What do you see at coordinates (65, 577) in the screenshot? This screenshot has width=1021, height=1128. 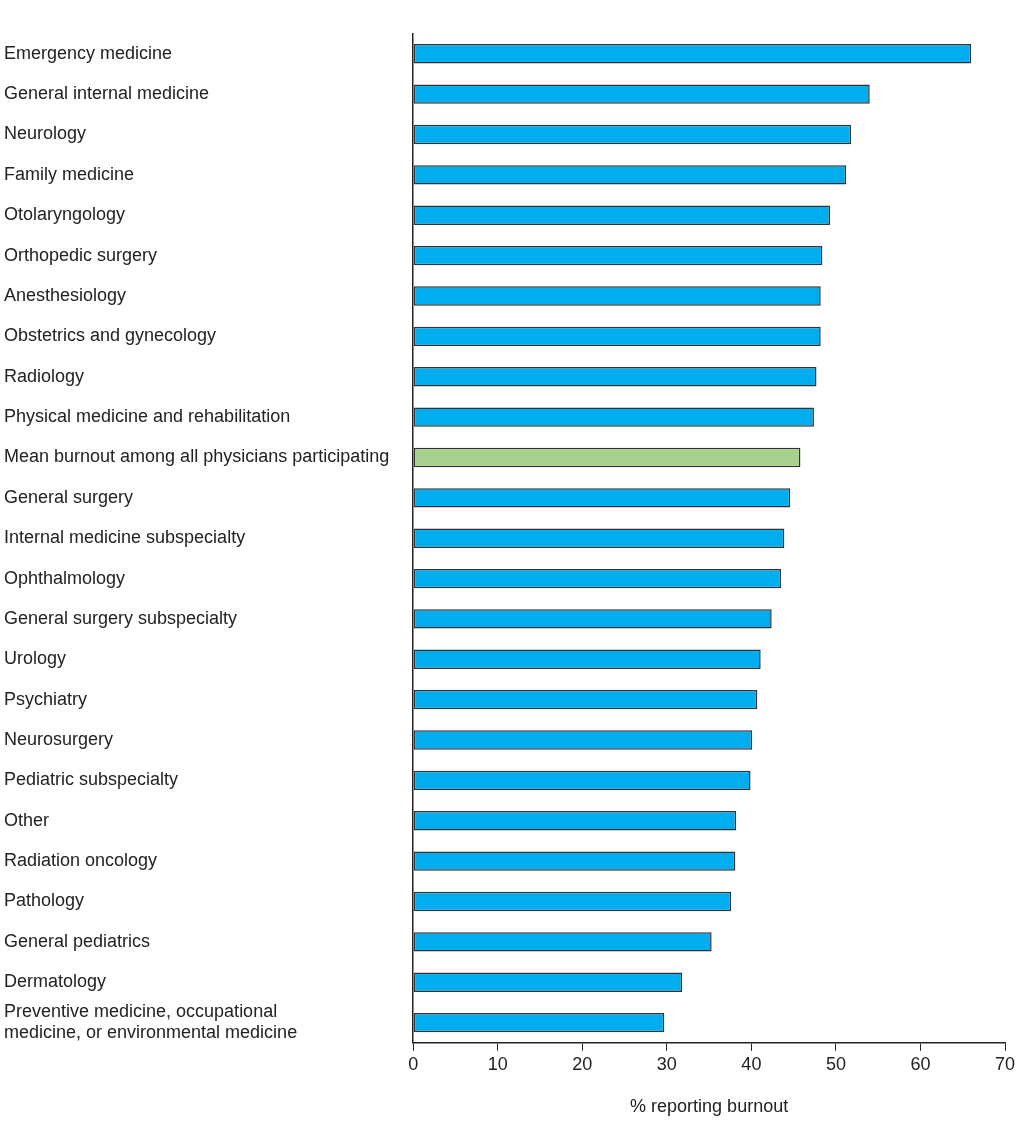 I see `y-tick-label: Ophthalmology` at bounding box center [65, 577].